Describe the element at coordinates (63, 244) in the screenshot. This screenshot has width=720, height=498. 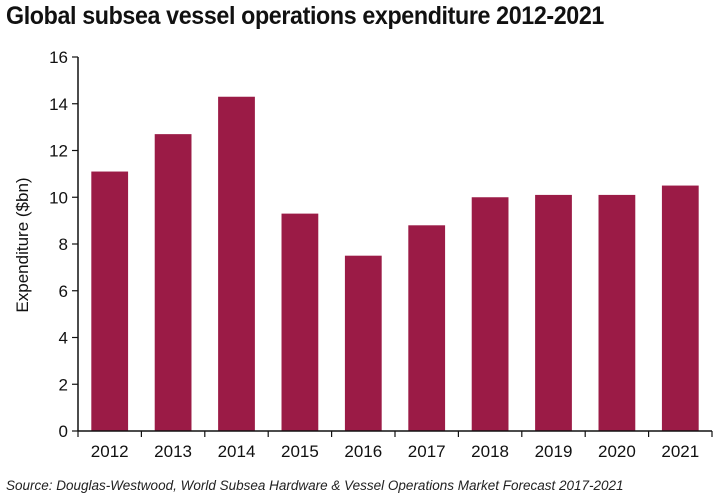
I see `y-tick-label: 8` at that location.